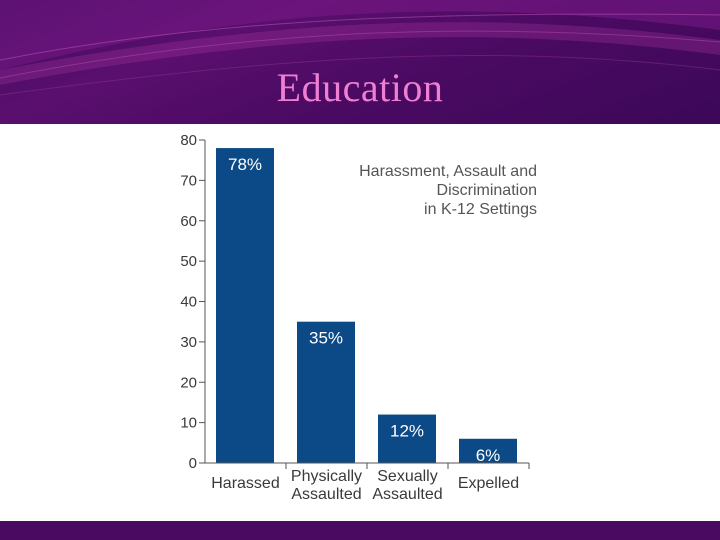  Describe the element at coordinates (188, 302) in the screenshot. I see `y-tick-label: 40` at that location.